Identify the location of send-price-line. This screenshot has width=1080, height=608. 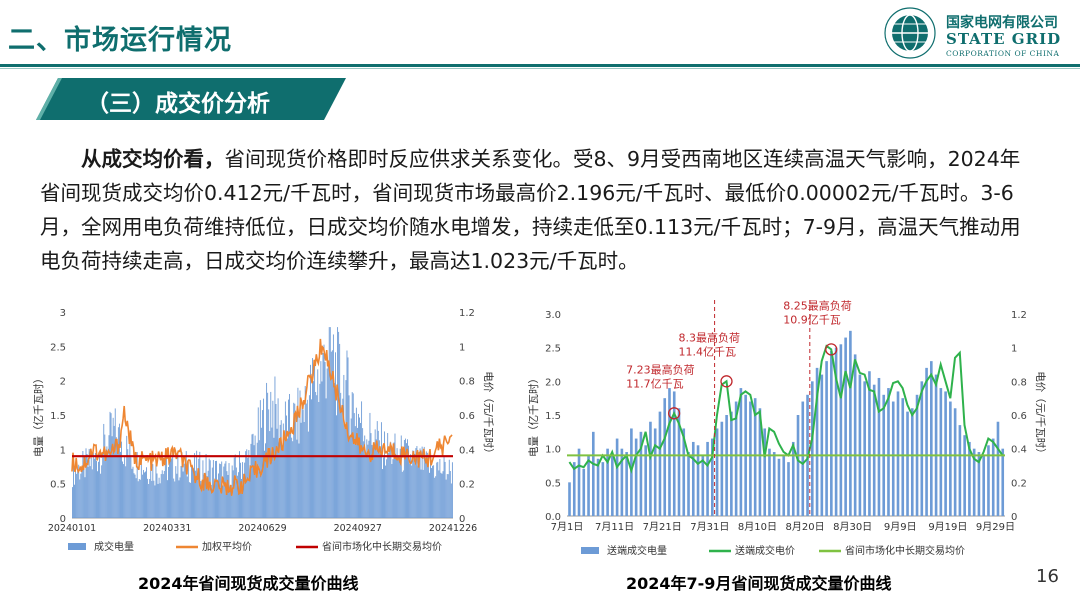
(786, 409).